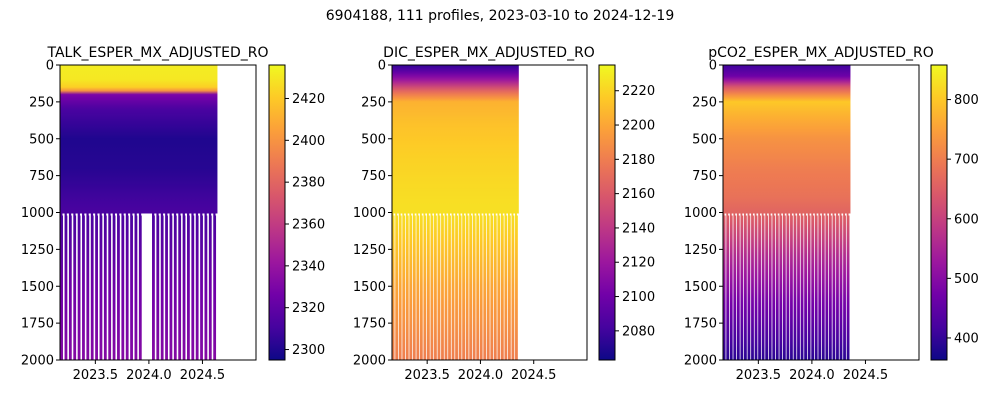  I want to click on y-tick-label: 1500, so click(369, 287).